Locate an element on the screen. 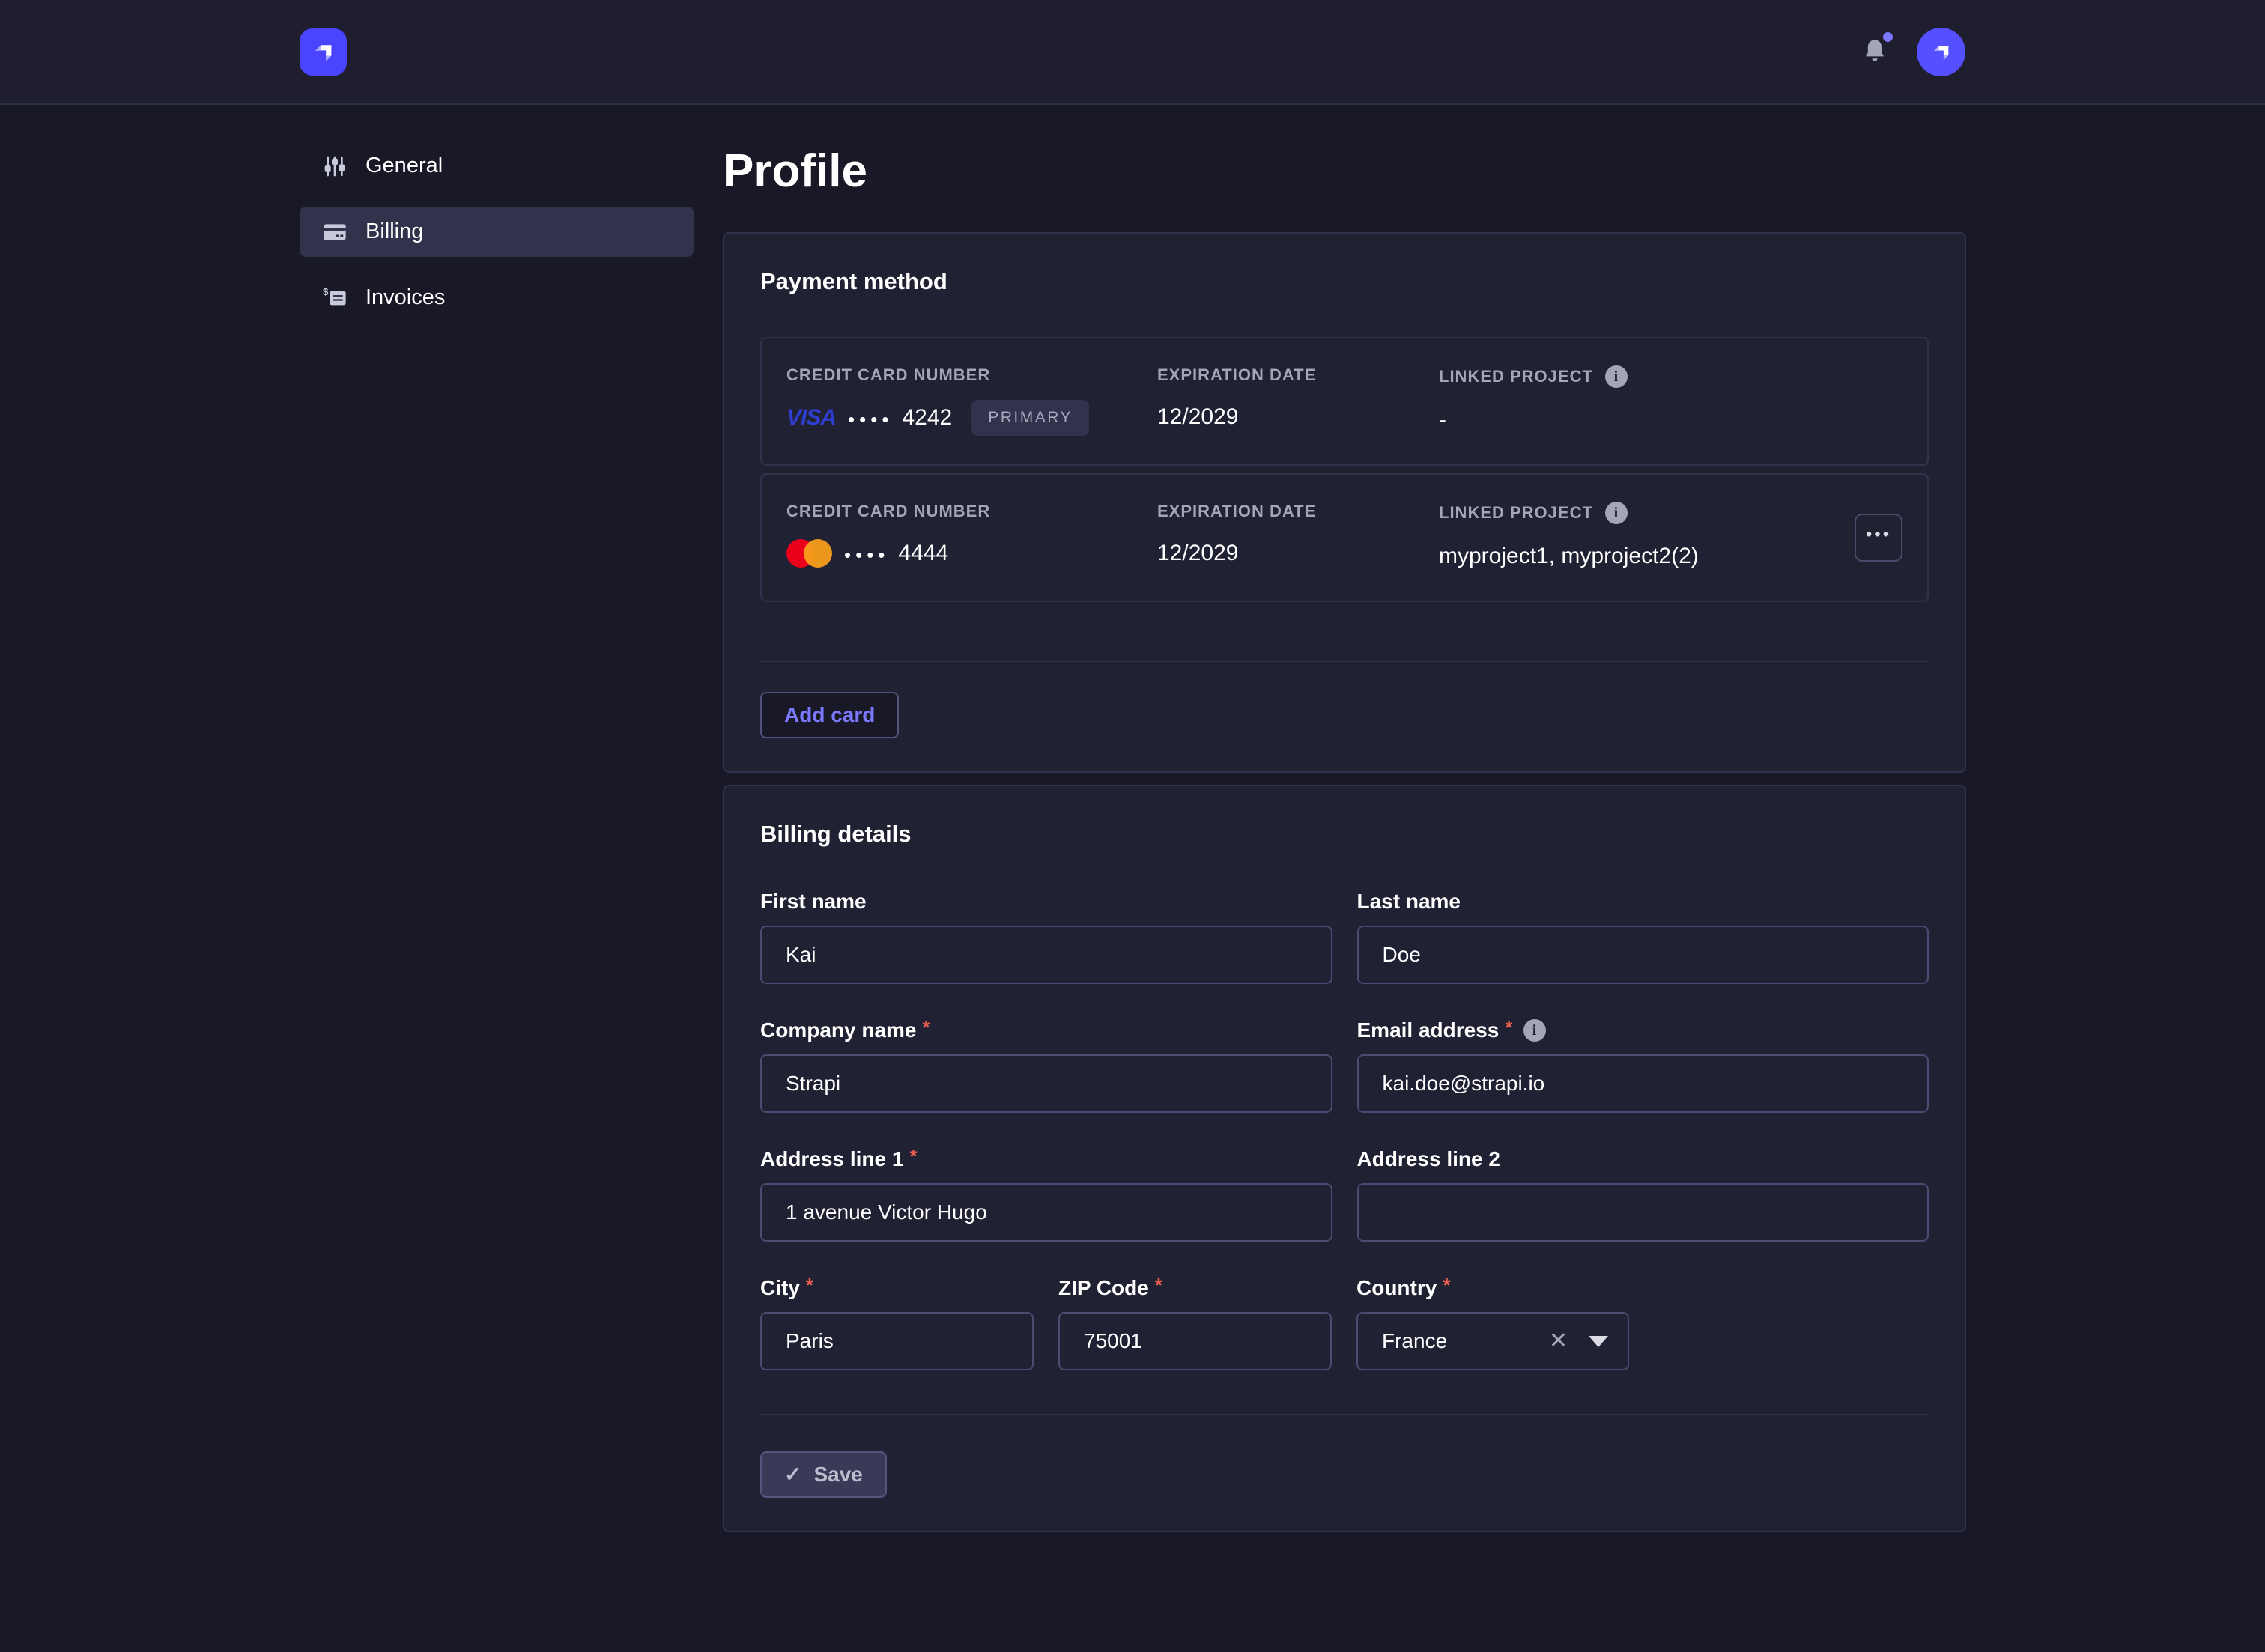 This screenshot has height=1652, width=2265. user-avatar is located at coordinates (1941, 51).